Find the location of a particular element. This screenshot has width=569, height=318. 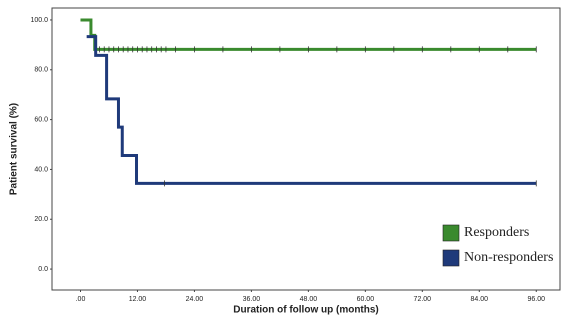

y-axis-title: Patient survival (%) is located at coordinates (14, 149).